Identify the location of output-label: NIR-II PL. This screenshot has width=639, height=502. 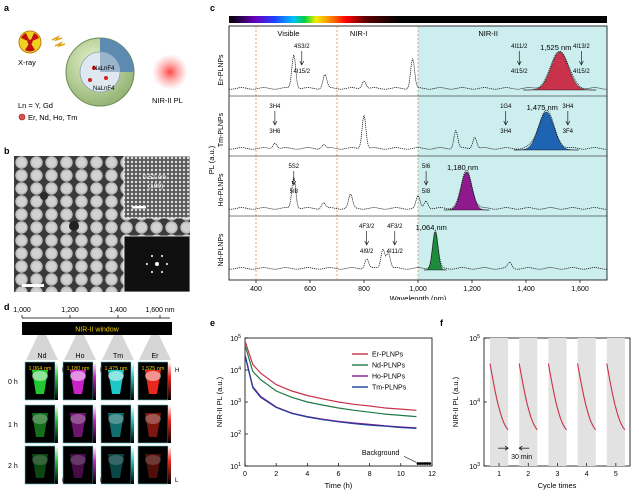
(167, 100).